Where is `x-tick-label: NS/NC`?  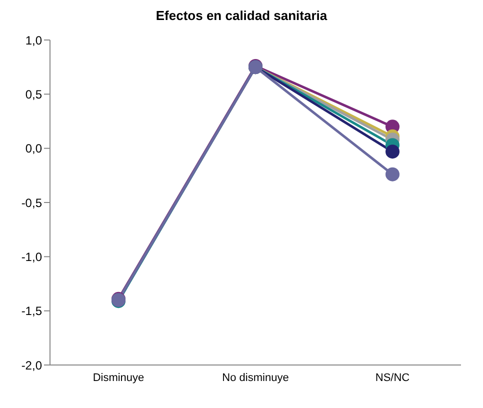
x-tick-label: NS/NC is located at coordinates (392, 378).